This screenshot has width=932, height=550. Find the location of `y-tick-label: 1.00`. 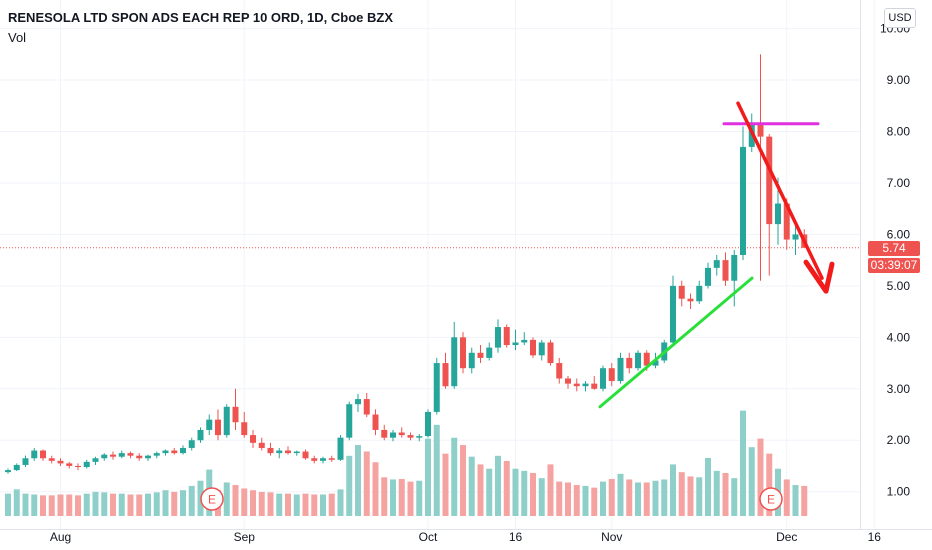

y-tick-label: 1.00 is located at coordinates (899, 492).